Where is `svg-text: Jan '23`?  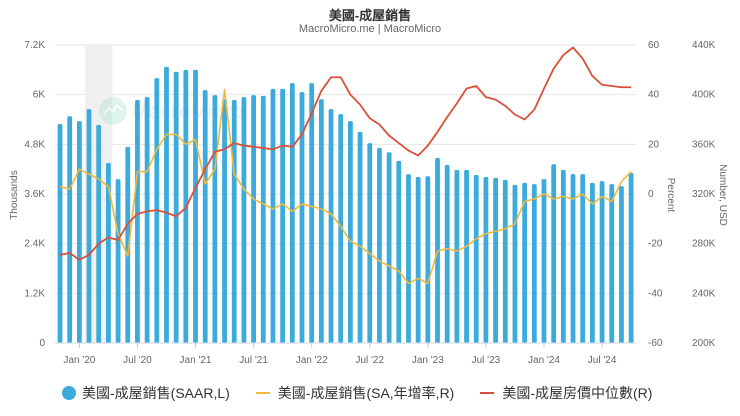 svg-text: Jan '23 is located at coordinates (428, 360).